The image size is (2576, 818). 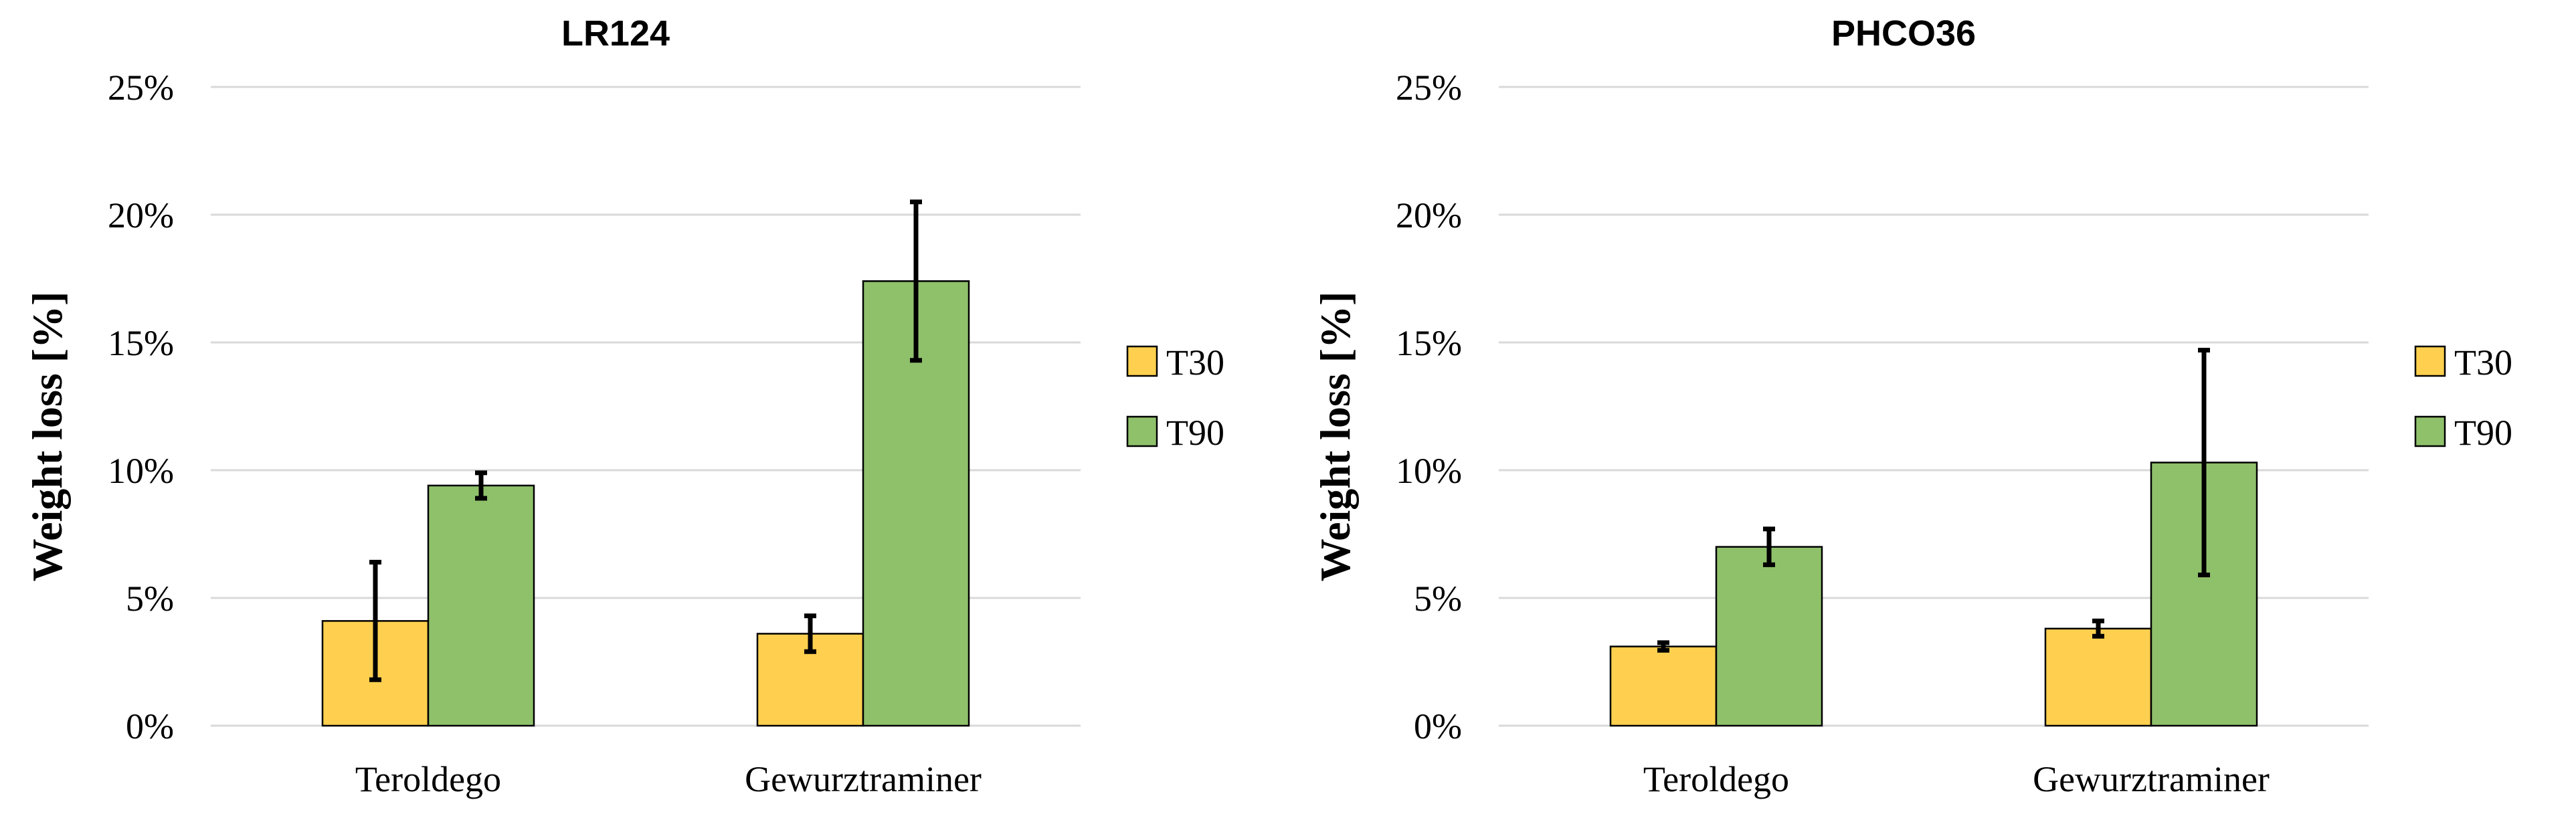 What do you see at coordinates (1663, 686) in the screenshot?
I see `bar-t30-teroldego` at bounding box center [1663, 686].